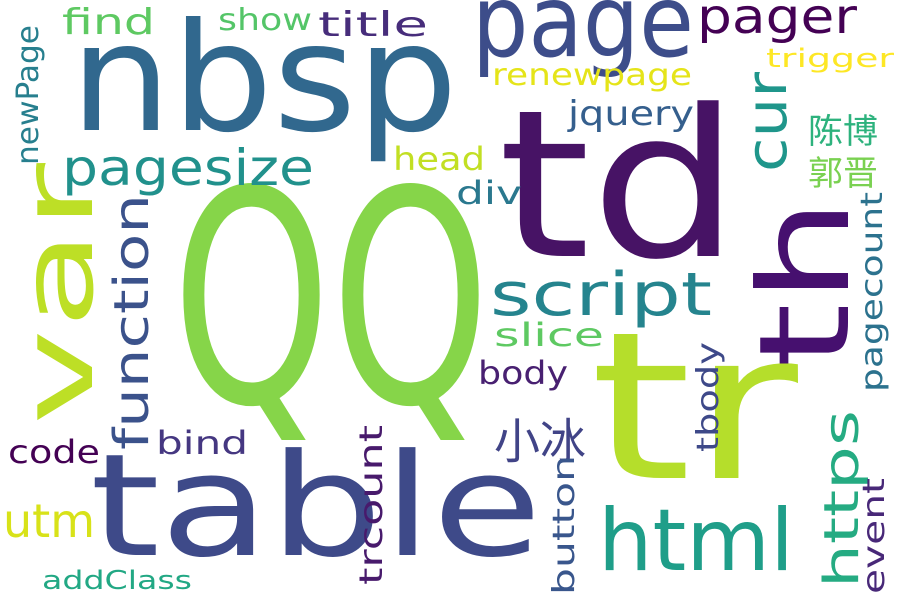 The image size is (900, 600). I want to click on word-script: script, so click(601, 295).